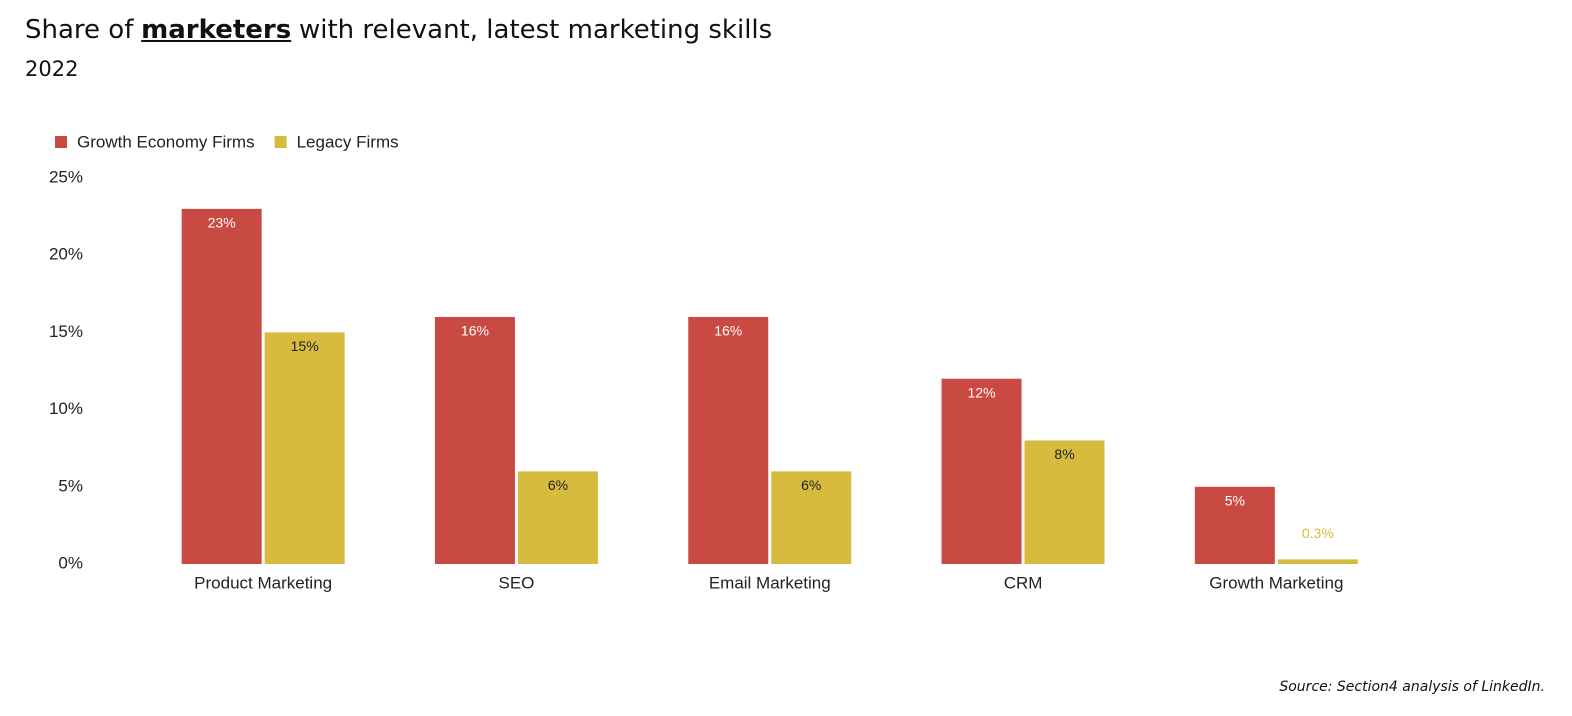  Describe the element at coordinates (166, 141) in the screenshot. I see `legend-label: Growth Economy Firms` at that location.